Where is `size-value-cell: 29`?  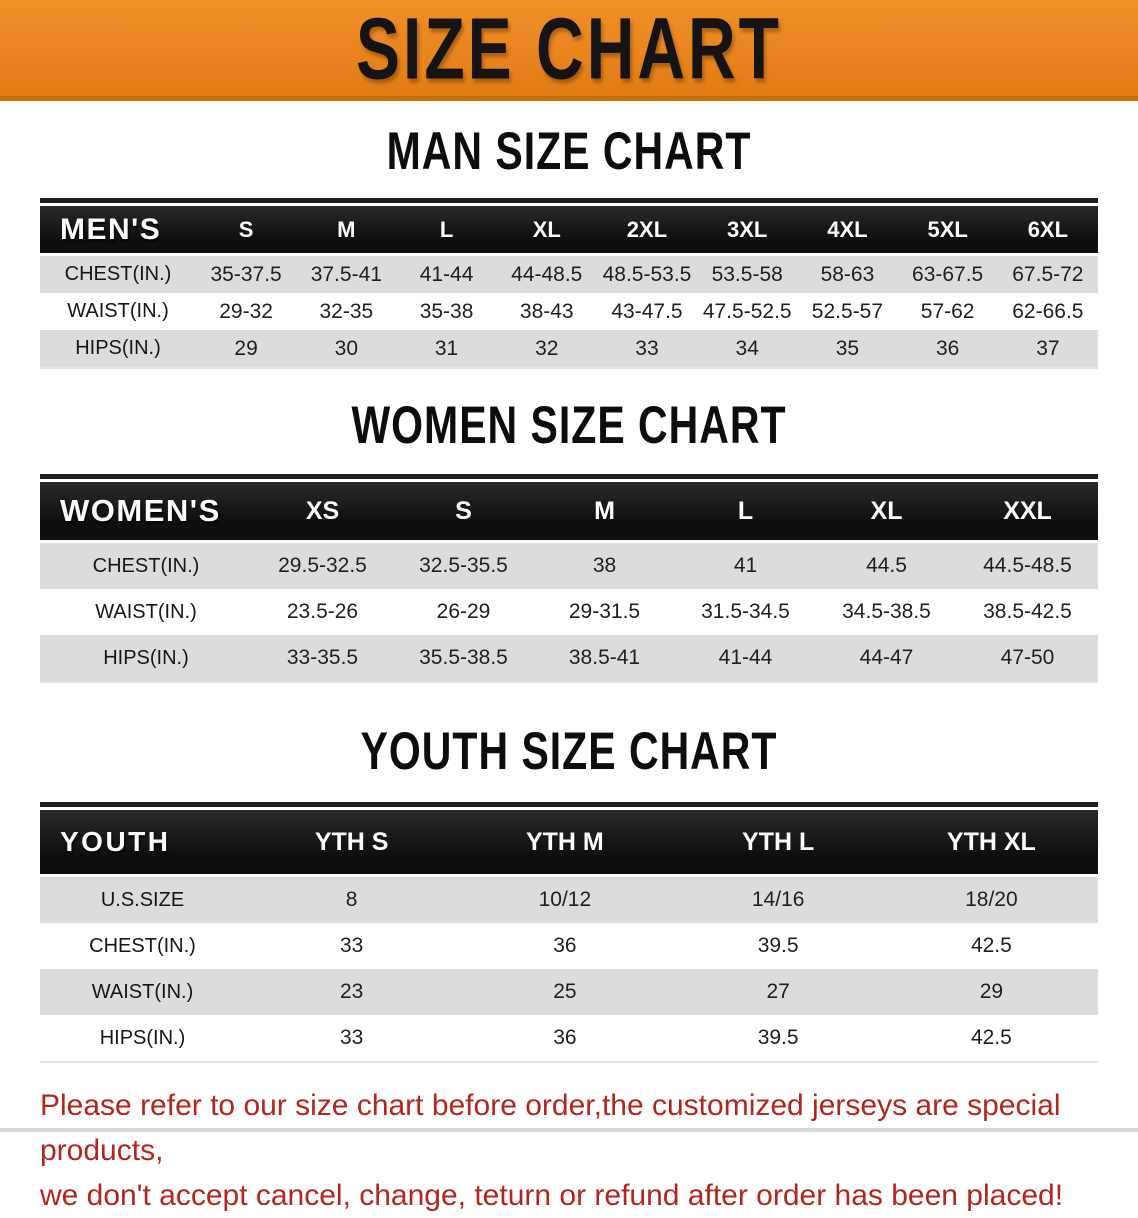 size-value-cell: 29 is located at coordinates (246, 348).